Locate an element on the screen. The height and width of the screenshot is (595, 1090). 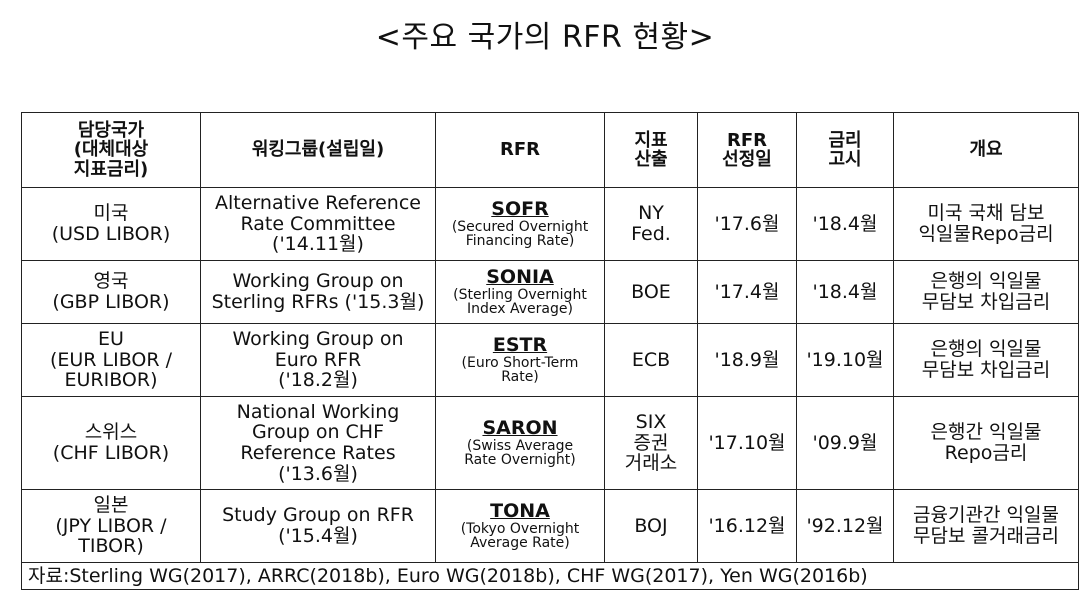
selected-cell: '17.10월 is located at coordinates (747, 443).